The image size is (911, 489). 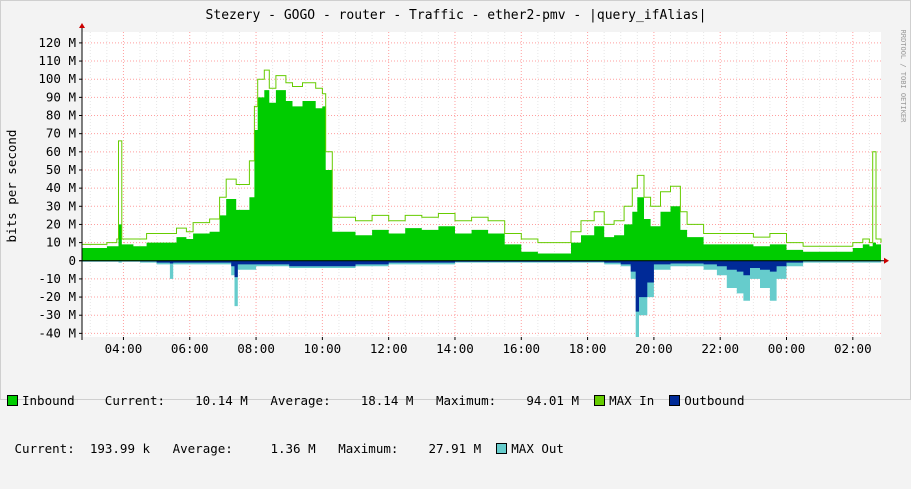 What do you see at coordinates (256, 348) in the screenshot?
I see `x-tick-label: 08:00` at bounding box center [256, 348].